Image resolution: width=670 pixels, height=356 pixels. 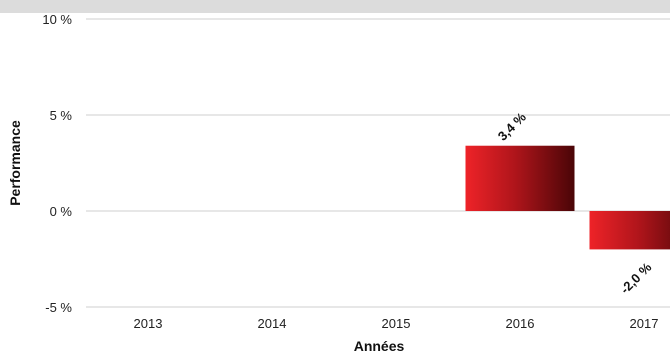 I want to click on y-tick-label: 0 %, so click(x=61, y=211).